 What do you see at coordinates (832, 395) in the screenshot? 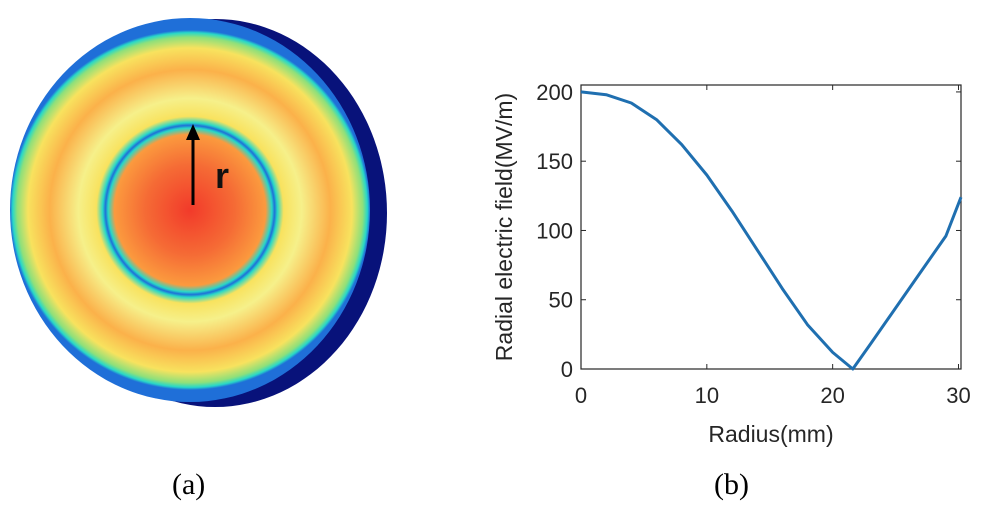
I see `x-tick-label: 20` at bounding box center [832, 395].